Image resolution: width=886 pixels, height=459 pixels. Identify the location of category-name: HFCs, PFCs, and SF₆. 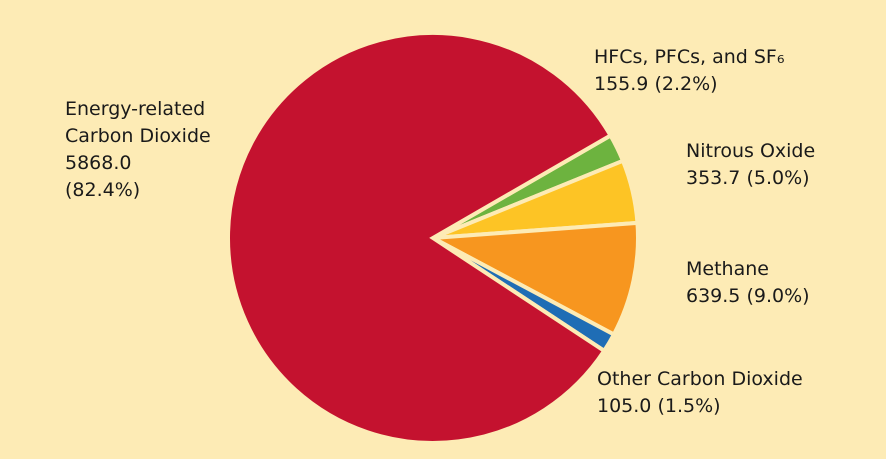
(689, 57).